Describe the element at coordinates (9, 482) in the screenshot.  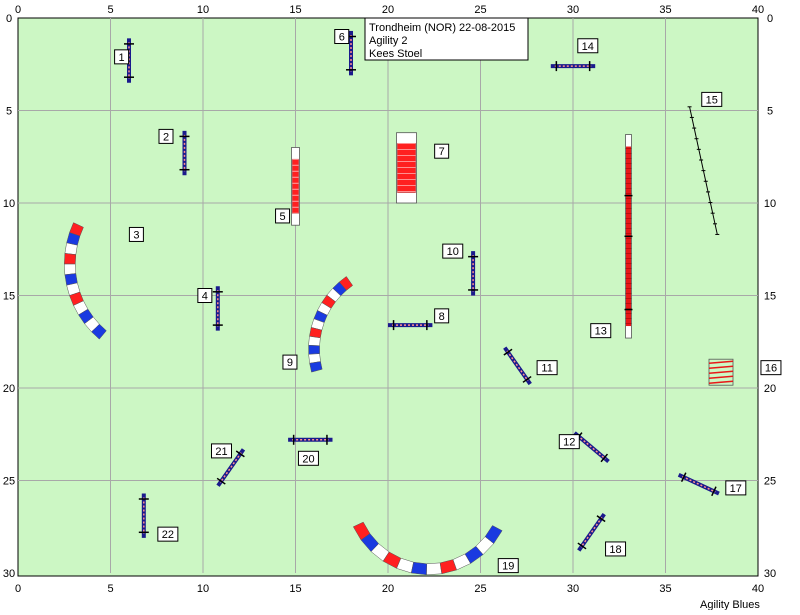
I see `y-tick-left: 25` at that location.